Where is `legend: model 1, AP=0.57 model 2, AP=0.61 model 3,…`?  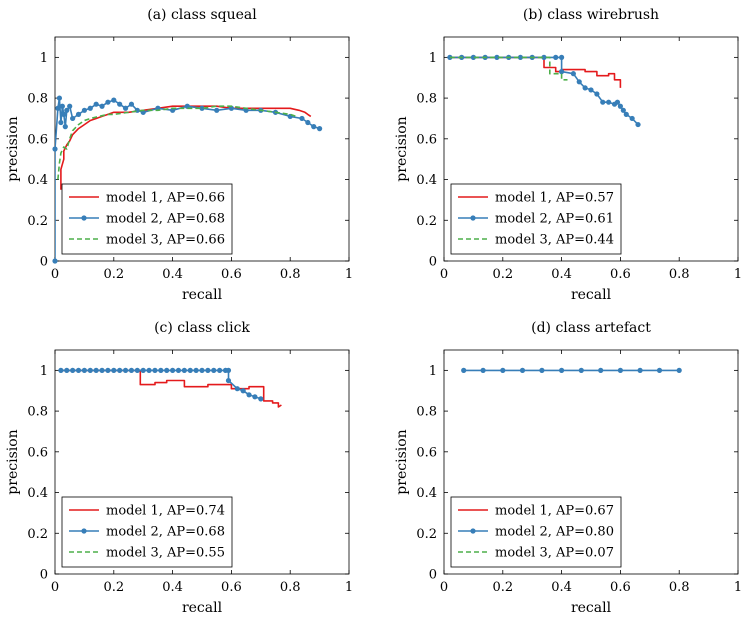 legend: model 1, AP=0.57 model 2, AP=0.61 model 3,… is located at coordinates (536, 219).